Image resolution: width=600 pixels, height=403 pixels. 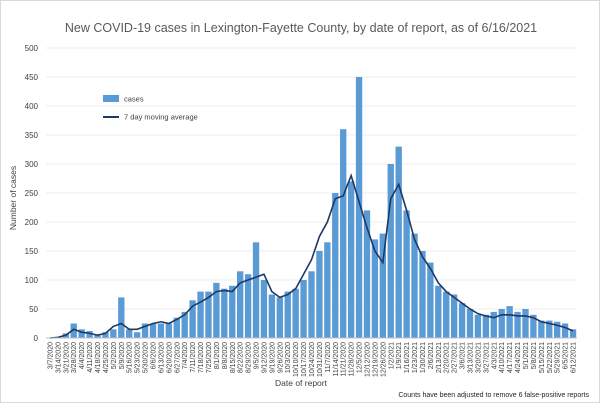 I want to click on x-tick-label: 2/13/2021, so click(x=439, y=357).